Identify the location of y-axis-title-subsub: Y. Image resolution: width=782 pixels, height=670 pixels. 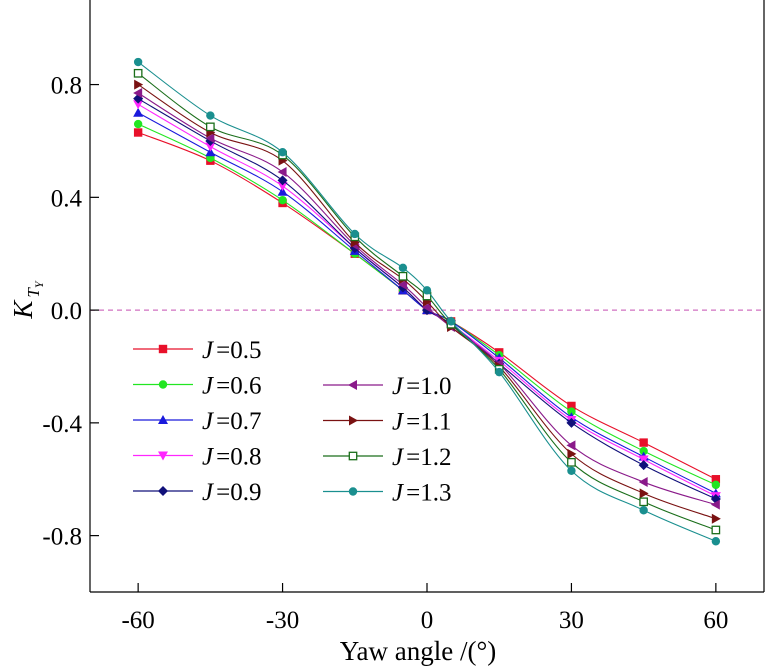
(39, 284).